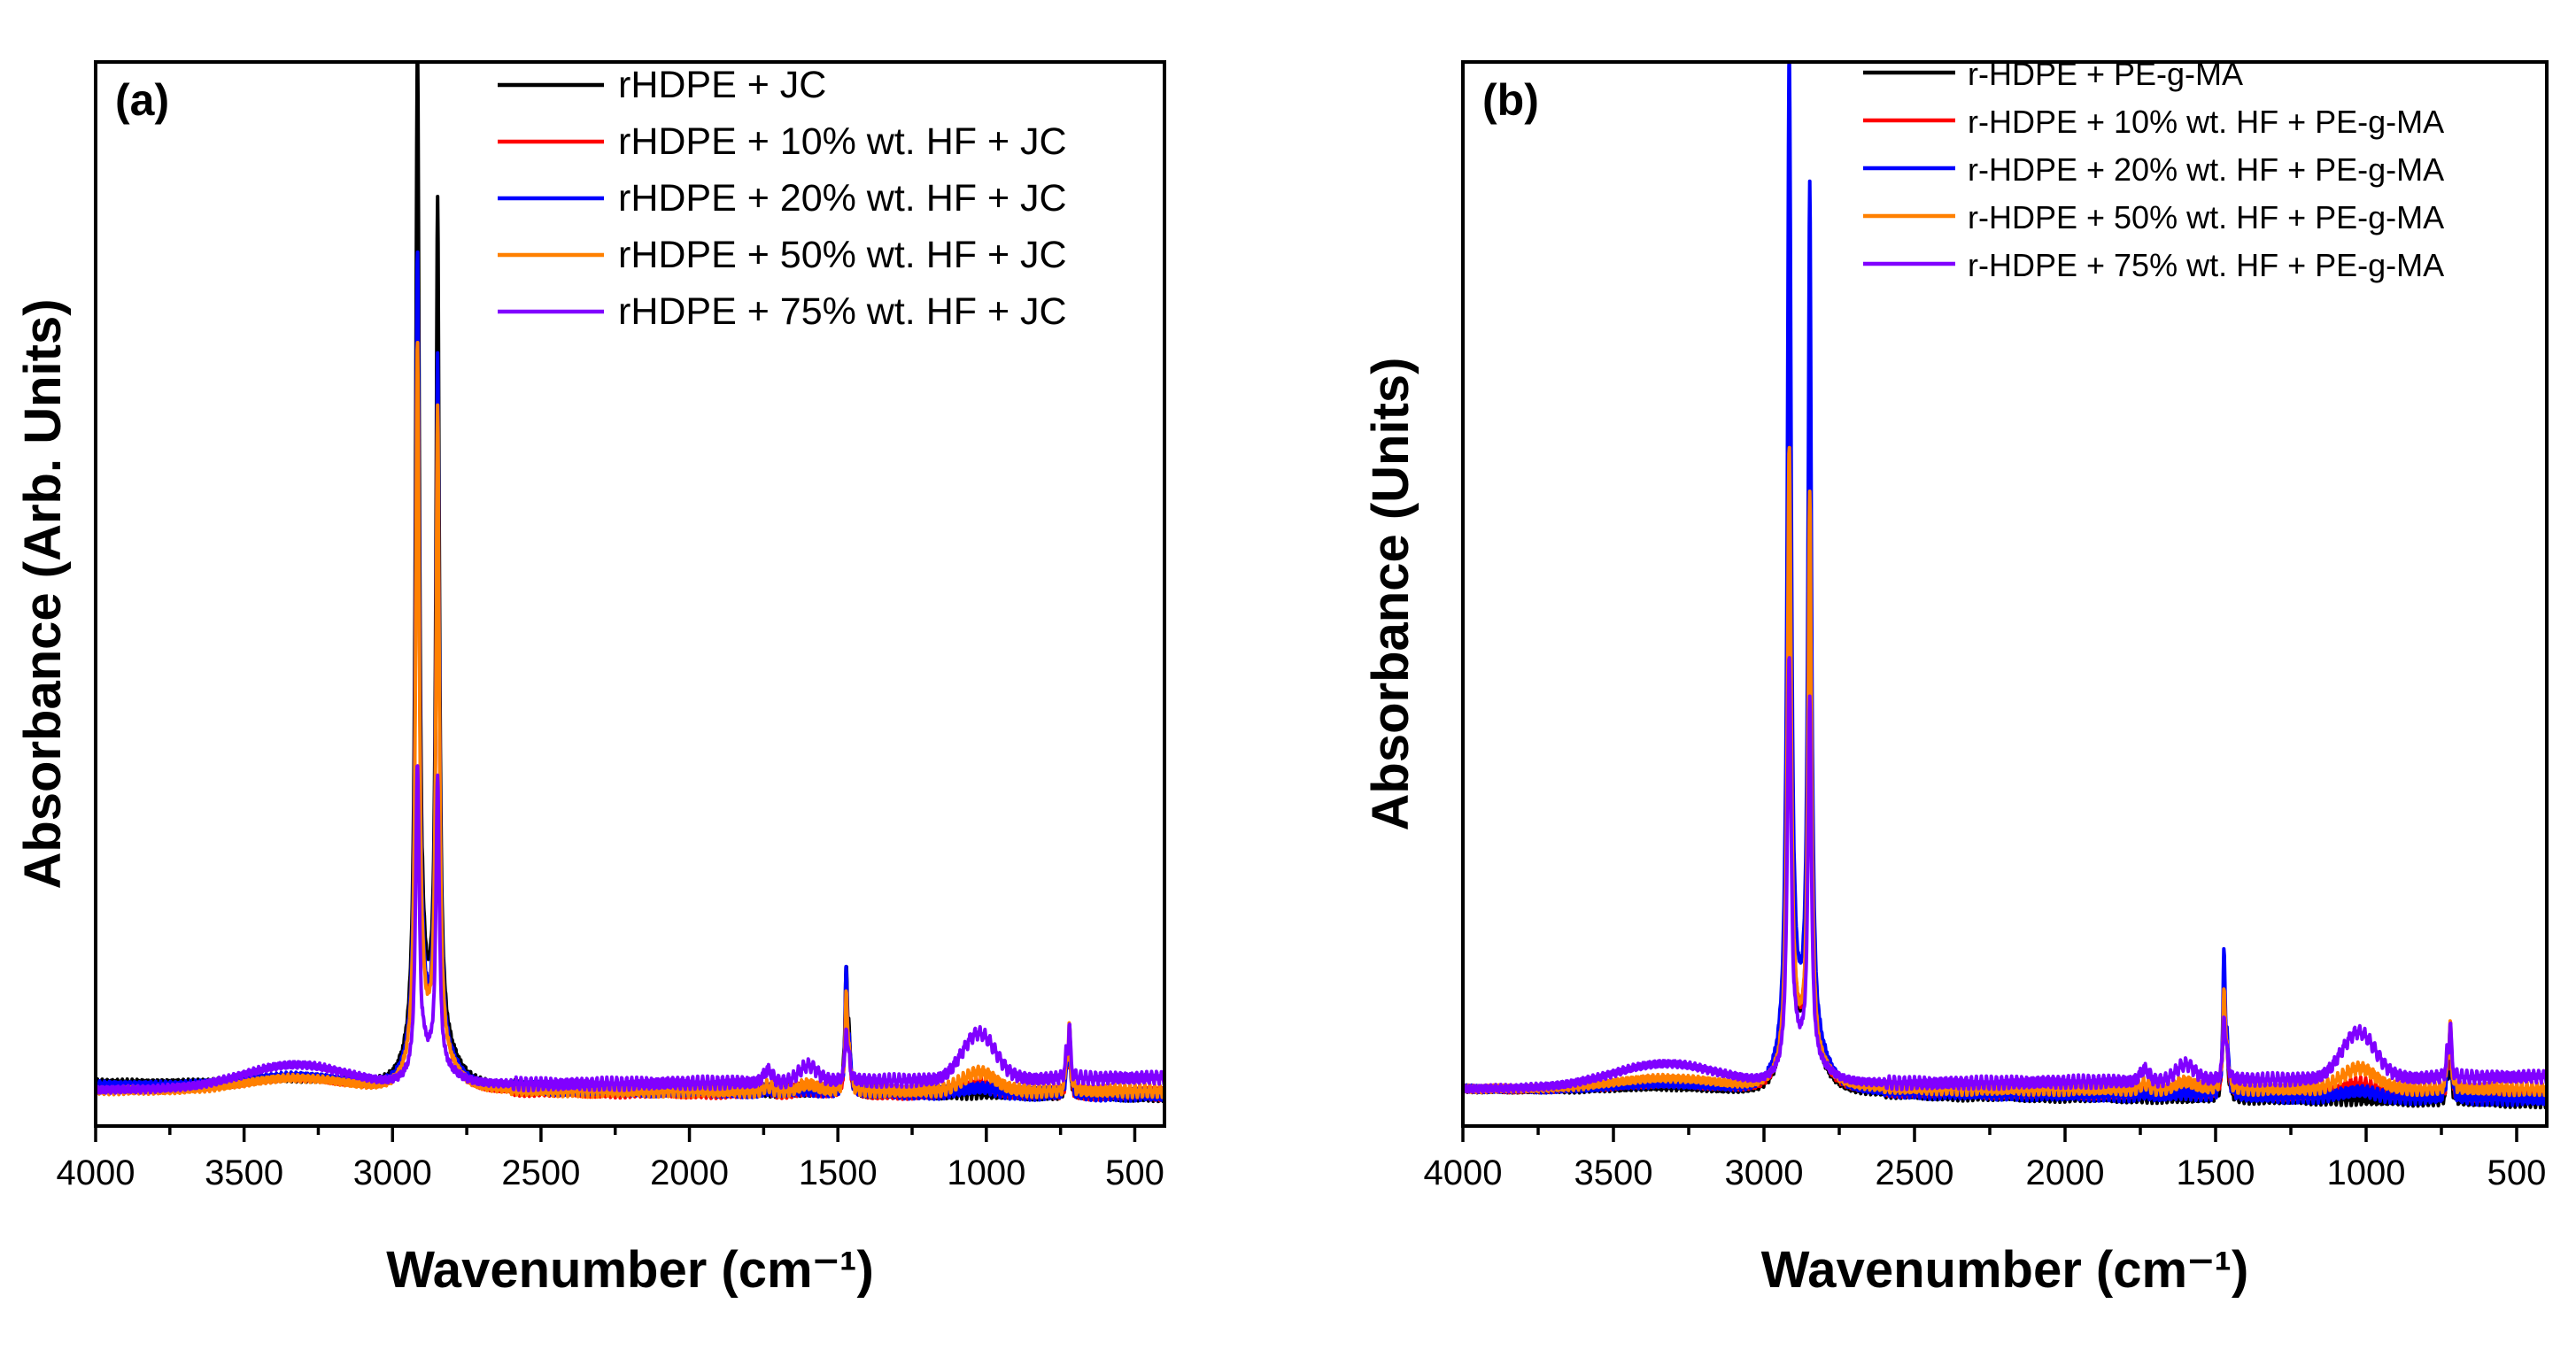 This screenshot has height=1350, width=2576. I want to click on legend-label: r-HDPE + 20% wt. HF + PE-g-MA, so click(2206, 169).